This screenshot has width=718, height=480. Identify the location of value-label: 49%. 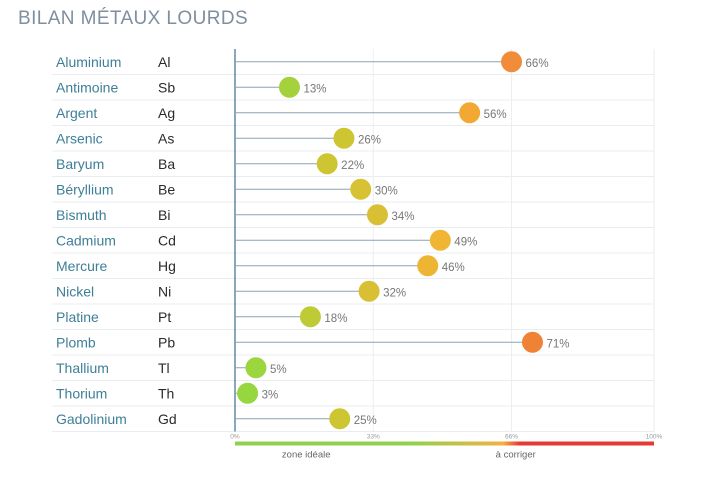
(465, 242).